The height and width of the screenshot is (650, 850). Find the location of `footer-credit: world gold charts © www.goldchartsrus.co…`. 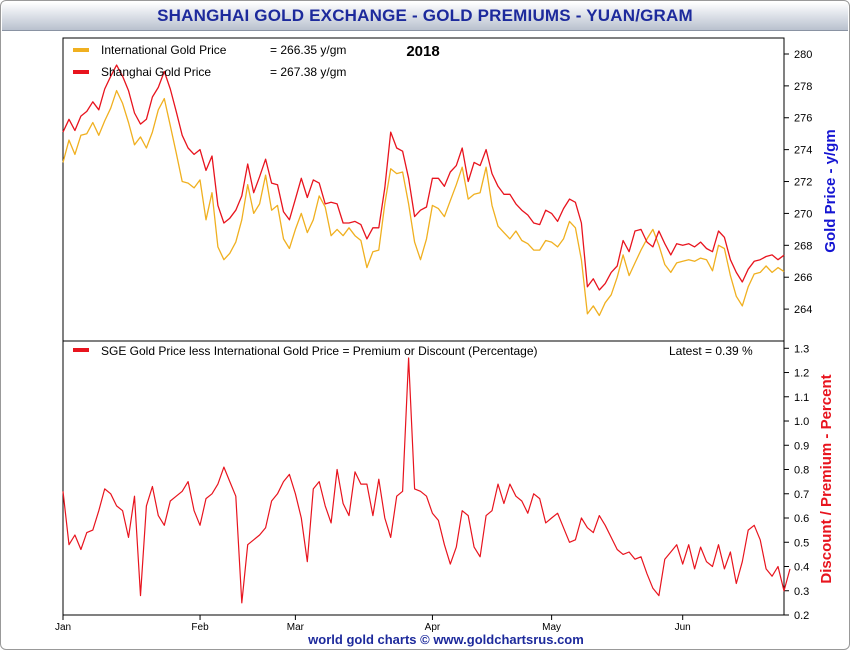

footer-credit: world gold charts © www.goldchartsrus.co… is located at coordinates (445, 639).